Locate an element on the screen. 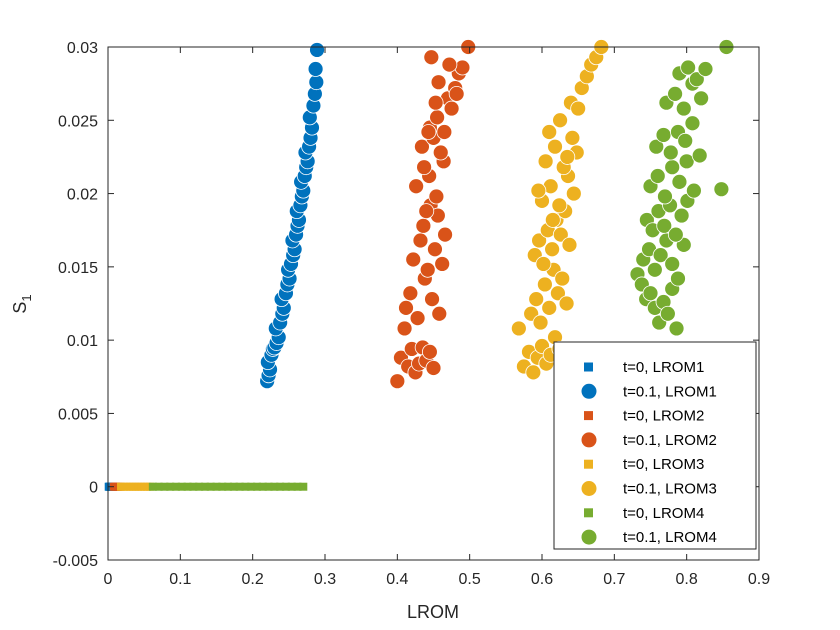  legend-label: t=0, LROM3 is located at coordinates (663, 464).